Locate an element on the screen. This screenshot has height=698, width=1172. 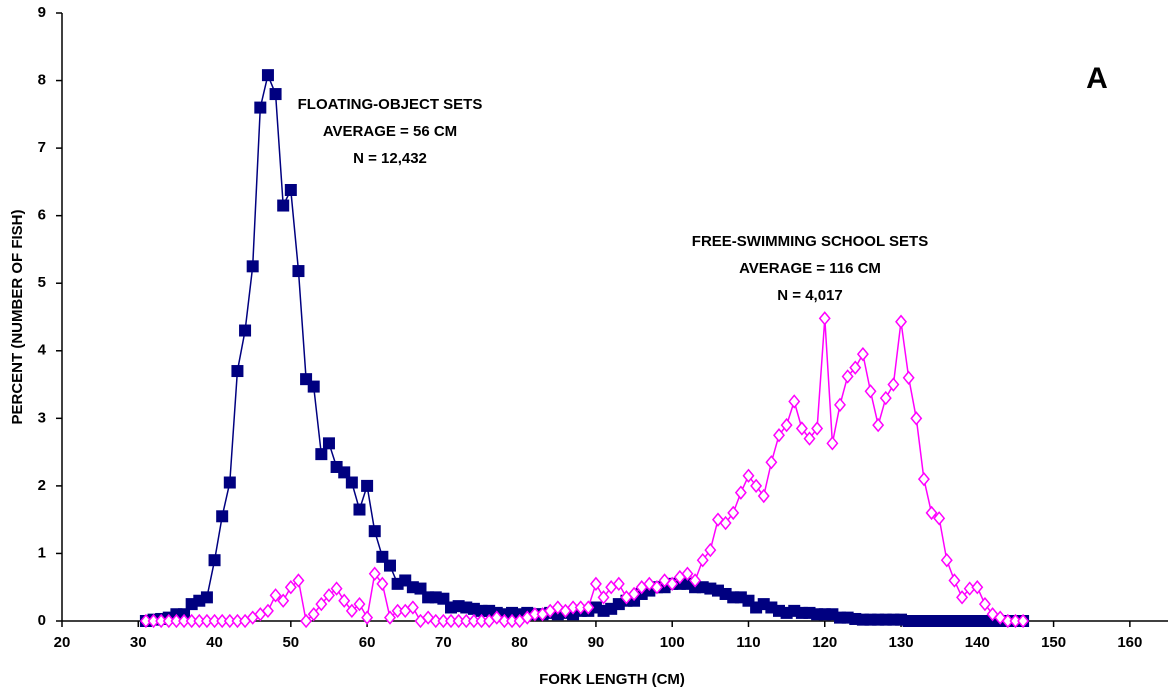
series-annotation: N = 4,017 is located at coordinates (809, 295).